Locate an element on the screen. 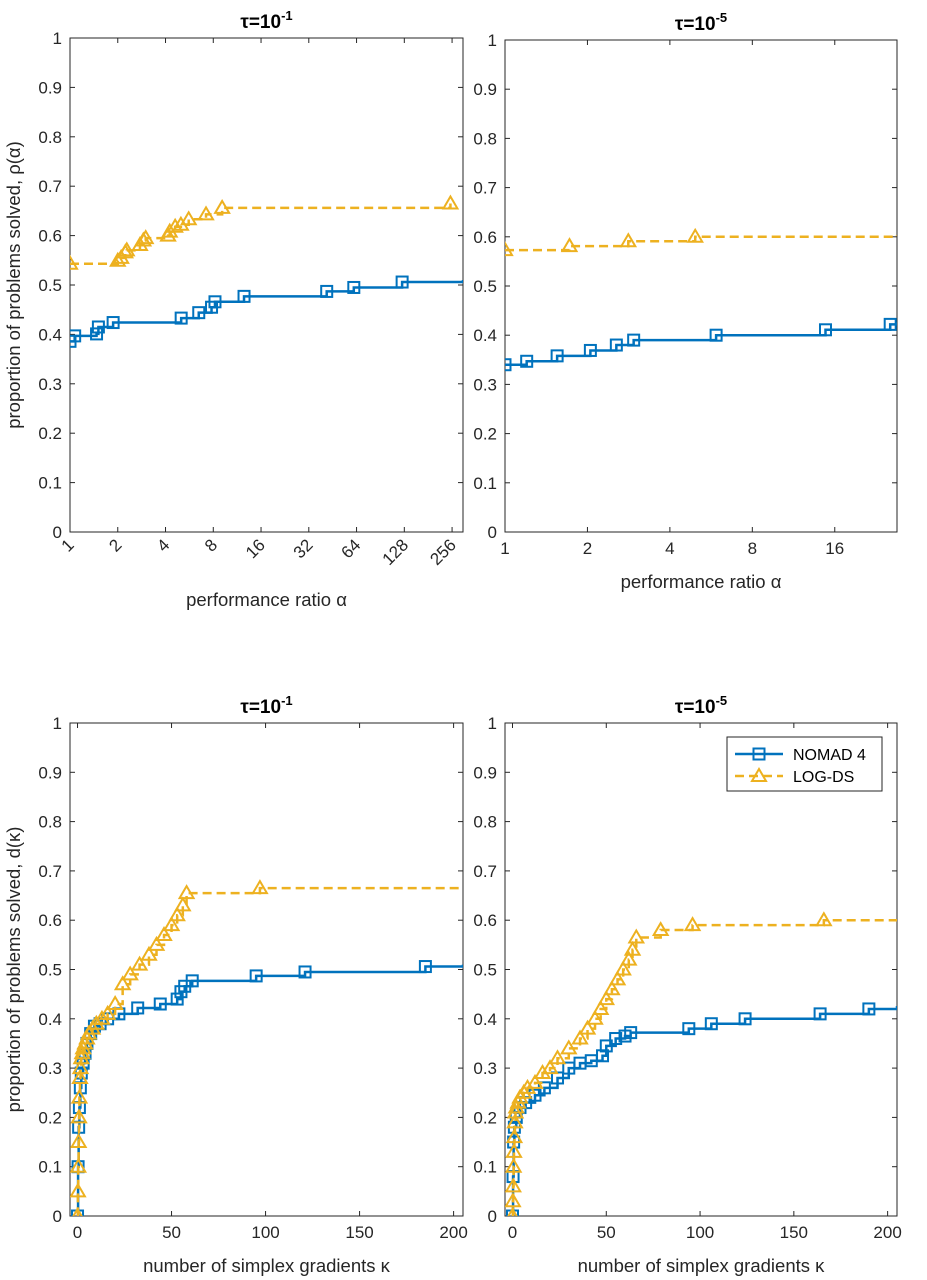  x-tick-label: 200 is located at coordinates (453, 1232).